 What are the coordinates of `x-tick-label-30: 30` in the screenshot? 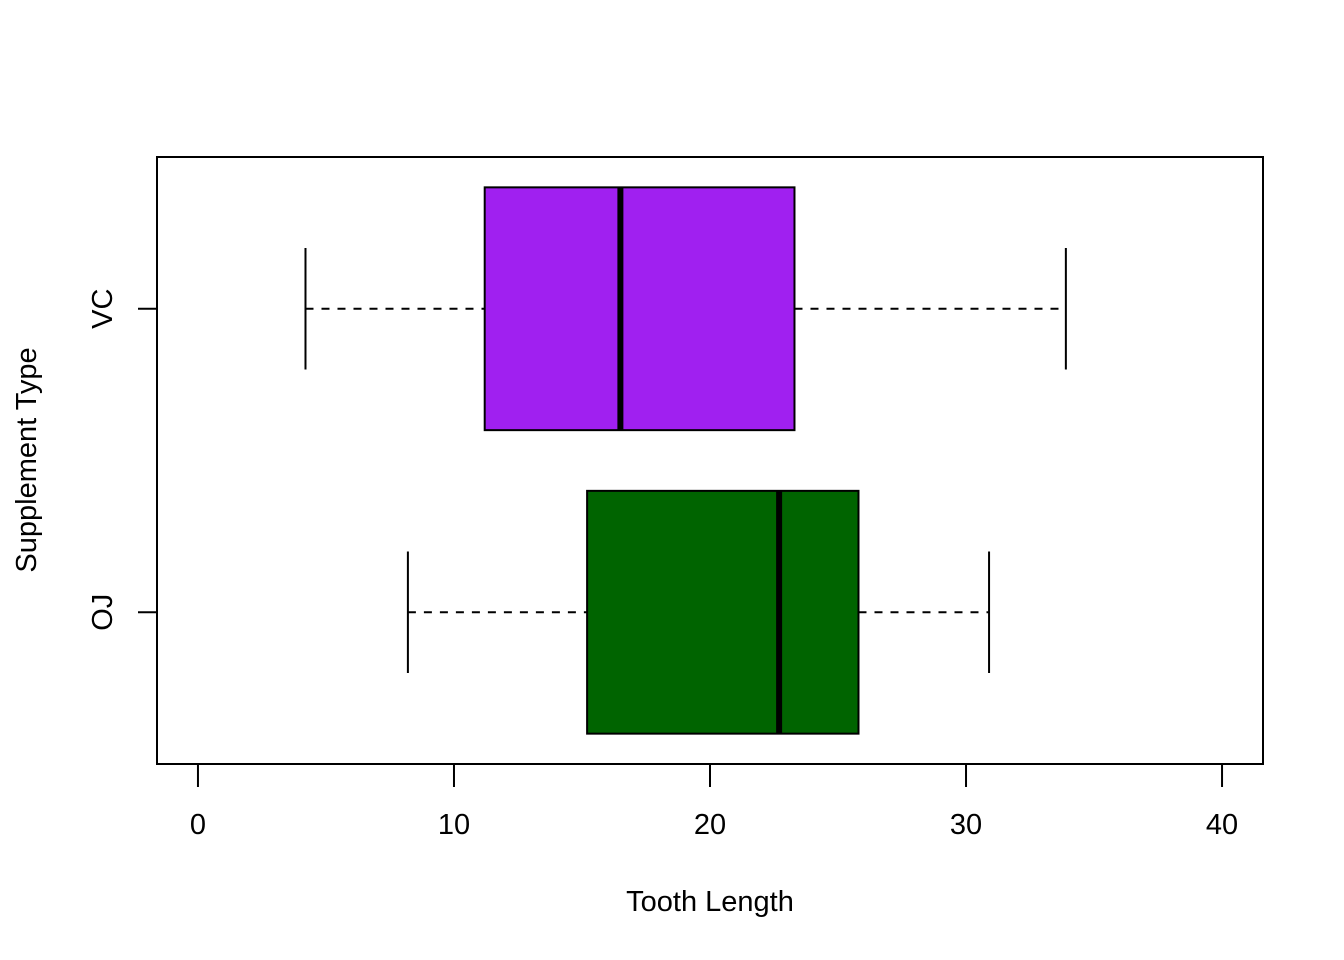 It's located at (966, 825).